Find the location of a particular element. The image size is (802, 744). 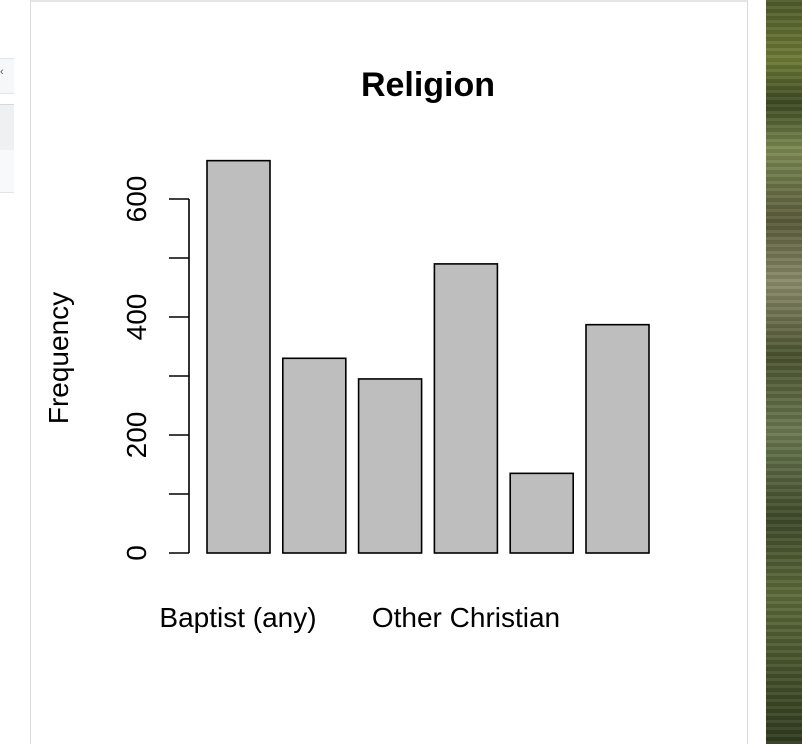

y-tick-label: 400 is located at coordinates (136, 317).